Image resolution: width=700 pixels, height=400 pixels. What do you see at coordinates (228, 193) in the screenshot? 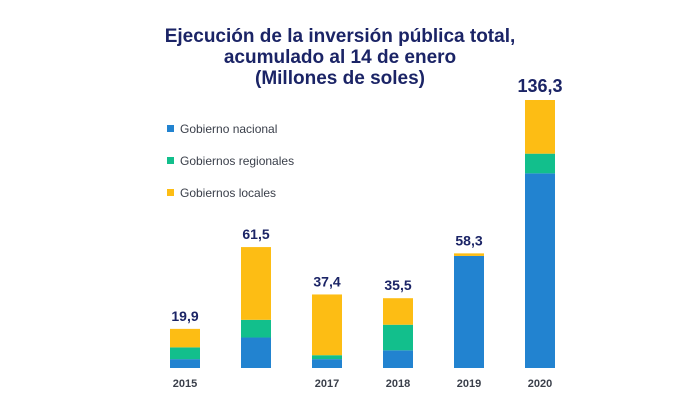
I see `legend-label-gobiernos-locales: Gobiernos locales` at bounding box center [228, 193].